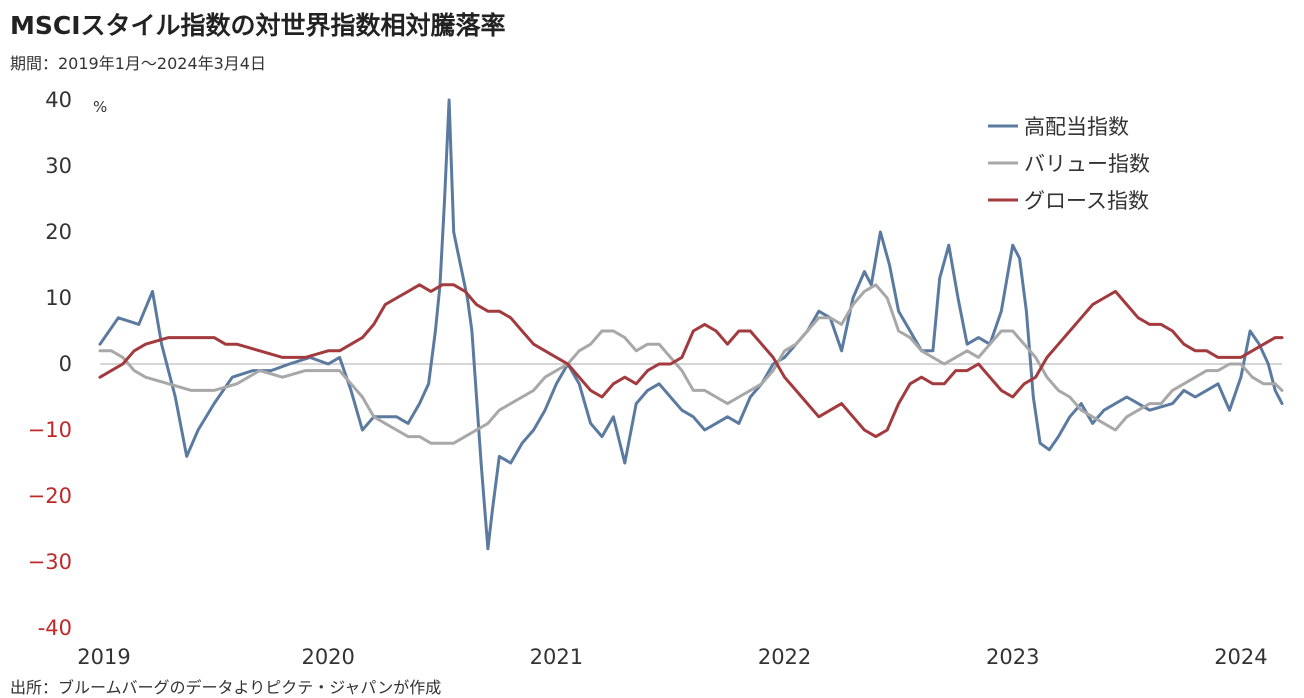 The width and height of the screenshot is (1304, 698). I want to click on y-tick-label: −30, so click(50, 562).